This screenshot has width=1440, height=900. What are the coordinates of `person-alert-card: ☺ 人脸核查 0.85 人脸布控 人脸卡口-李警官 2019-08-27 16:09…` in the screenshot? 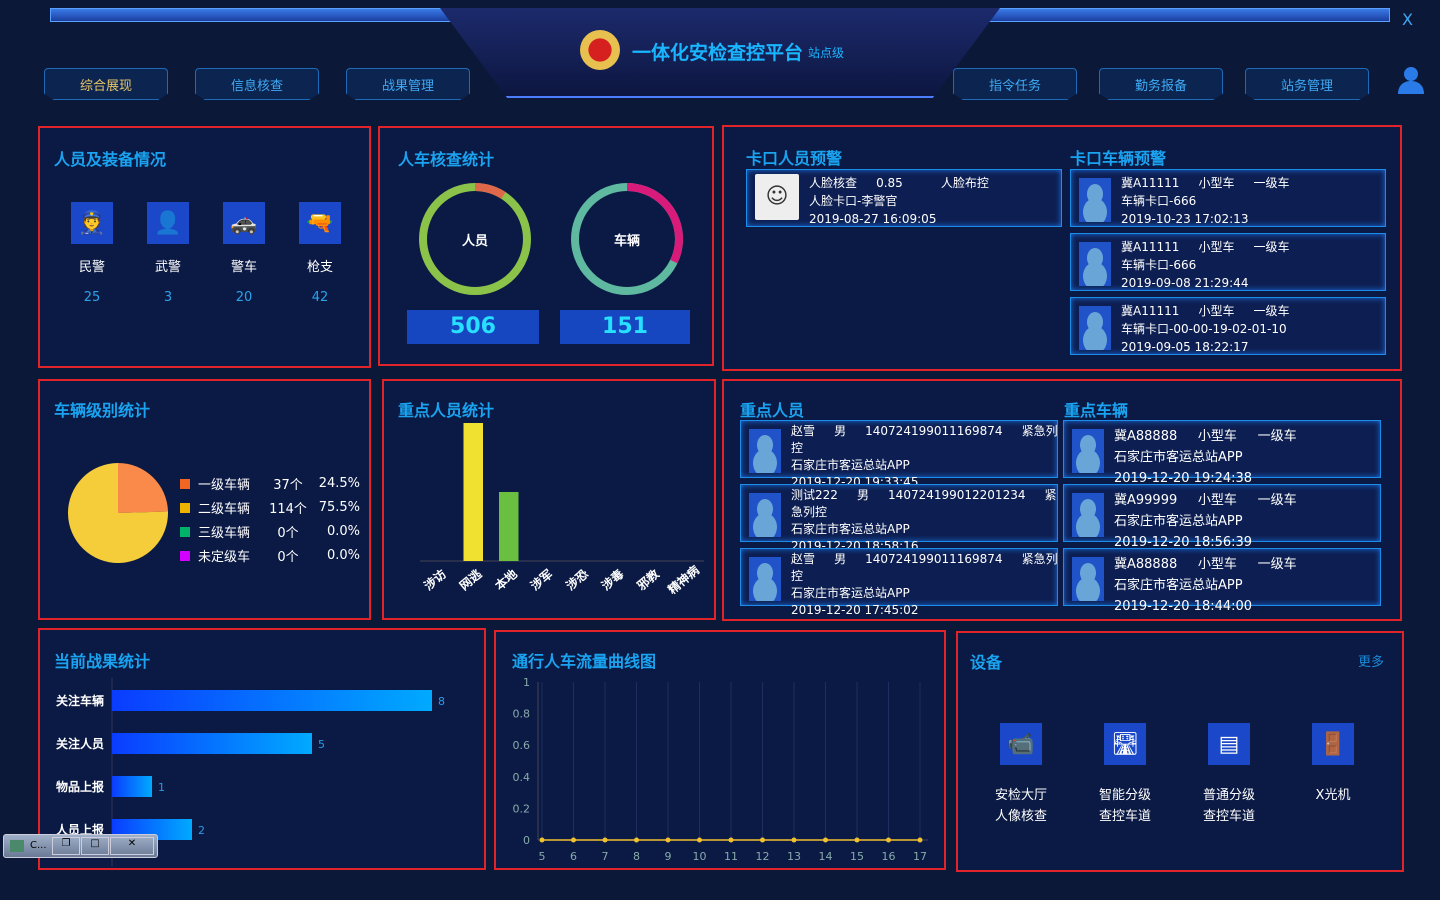 It's located at (904, 198).